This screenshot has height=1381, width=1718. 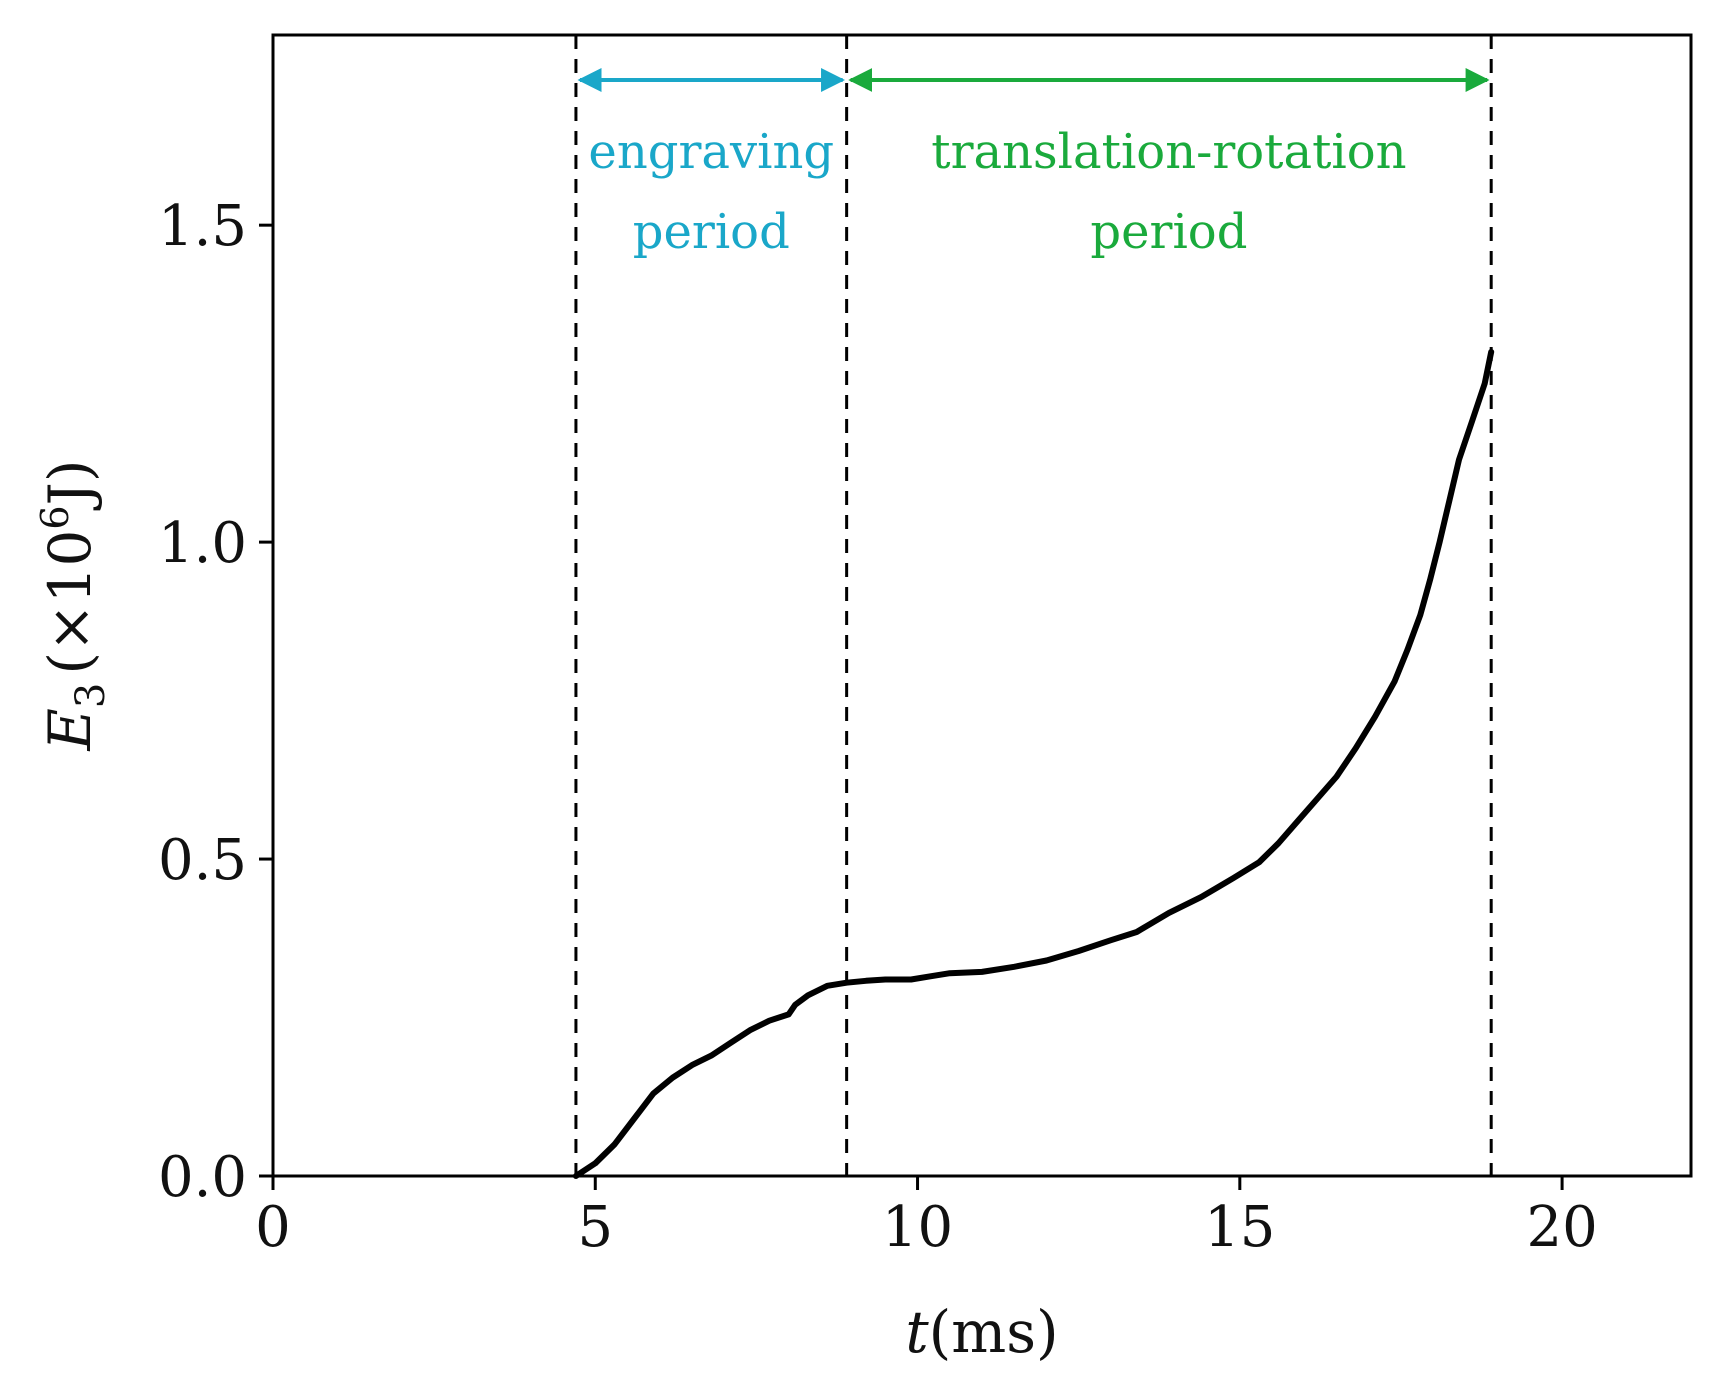 What do you see at coordinates (70, 729) in the screenshot?
I see `y-axis-label-var: E` at bounding box center [70, 729].